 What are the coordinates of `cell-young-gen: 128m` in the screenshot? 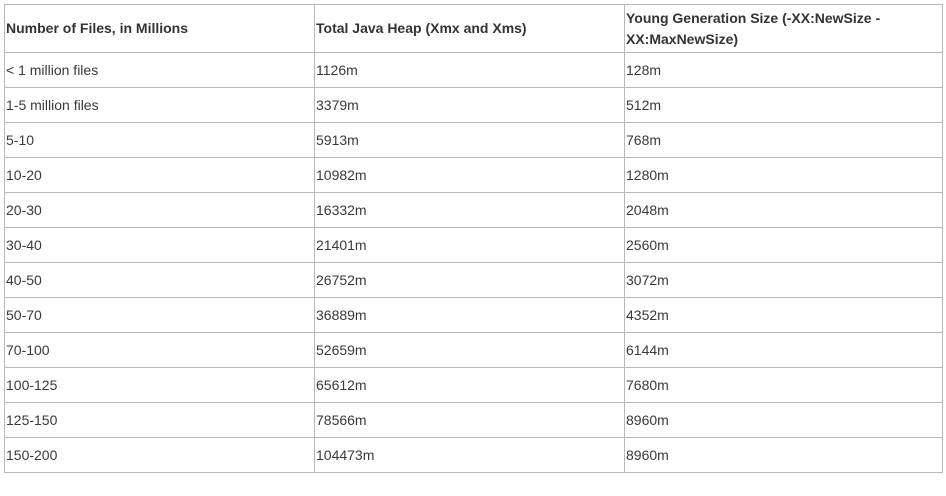 It's located at (783, 70).